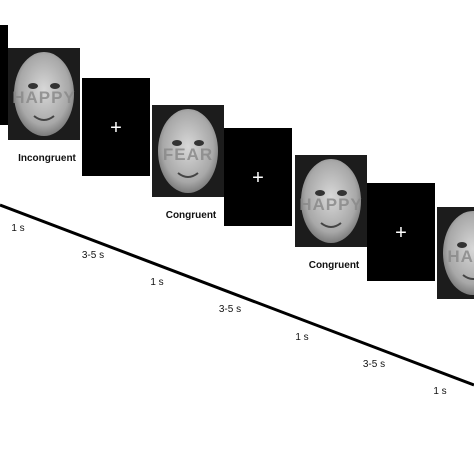 The width and height of the screenshot is (474, 474). Describe the element at coordinates (460, 256) in the screenshot. I see `face-word: HAPP` at that location.